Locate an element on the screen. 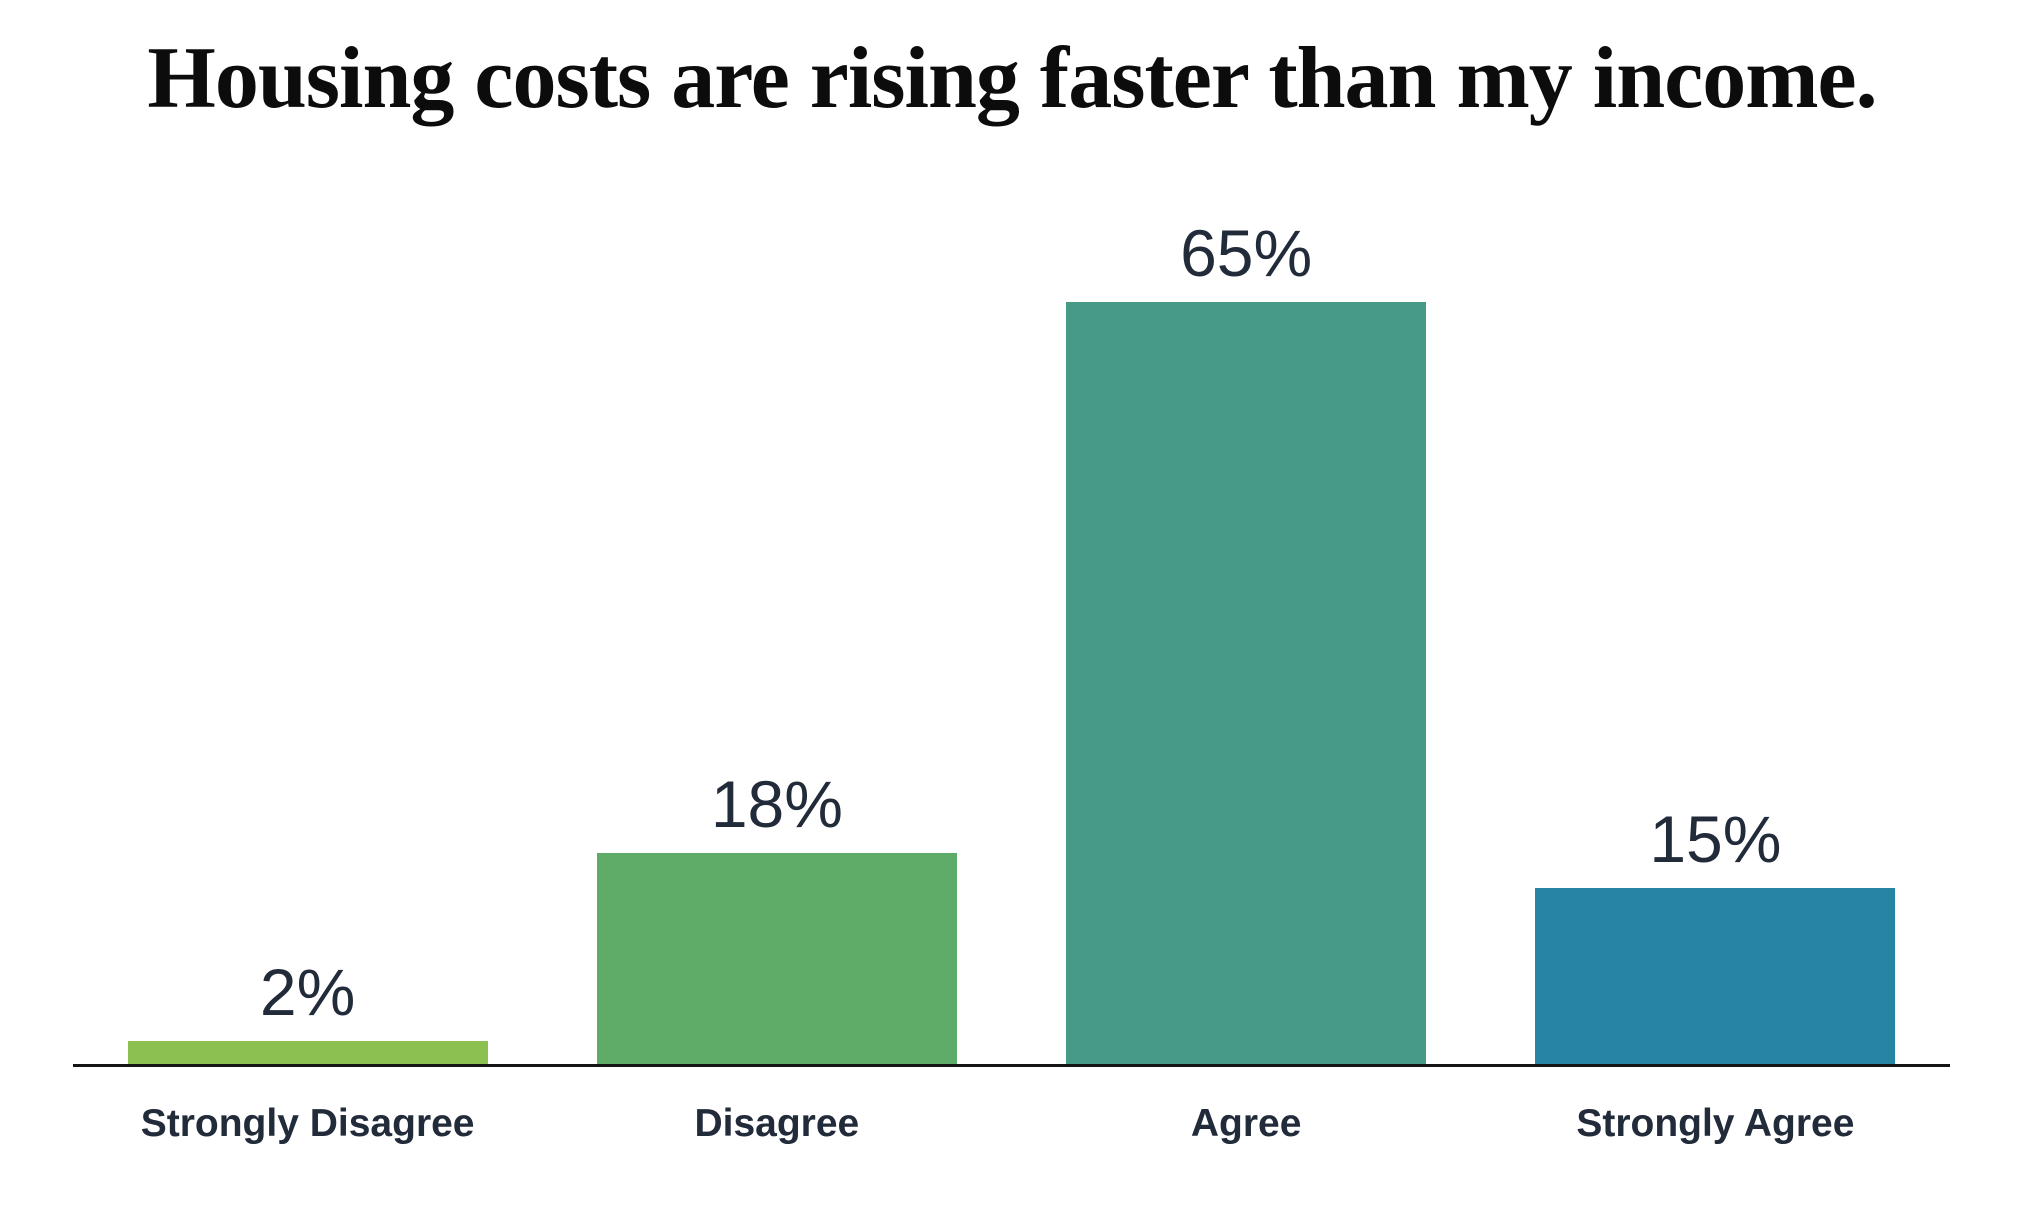 Image resolution: width=2024 pixels, height=1208 pixels. x-axis-label: Strongly Agree is located at coordinates (1715, 1123).